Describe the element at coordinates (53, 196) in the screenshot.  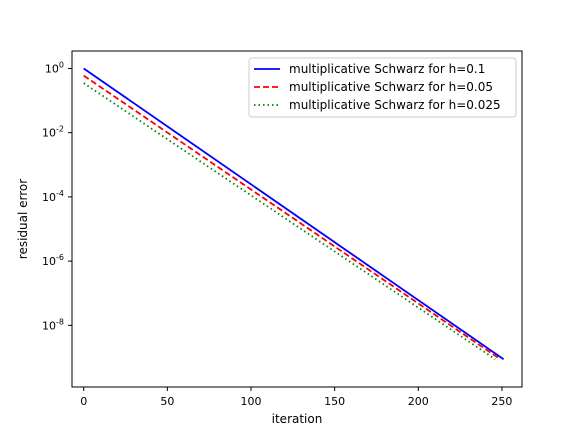
I see `y-tick-label: 10⁻⁴` at that location.